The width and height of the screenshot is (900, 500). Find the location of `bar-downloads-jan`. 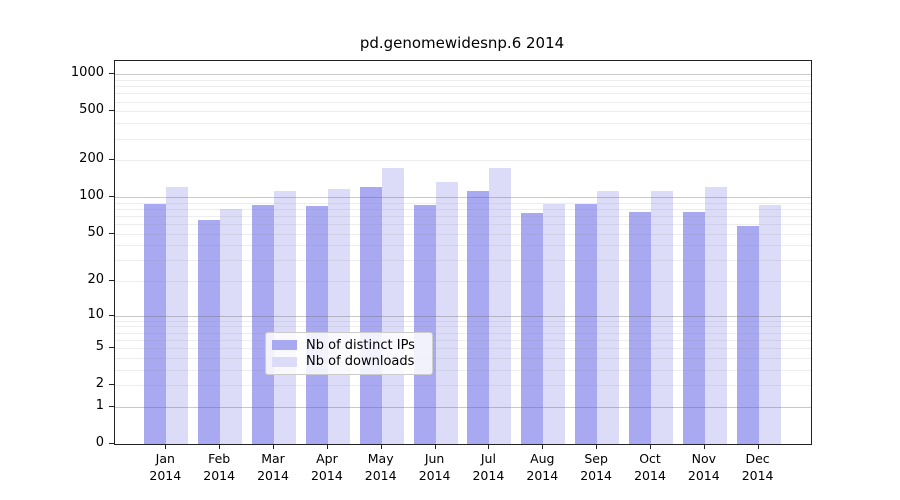

bar-downloads-jan is located at coordinates (177, 315).